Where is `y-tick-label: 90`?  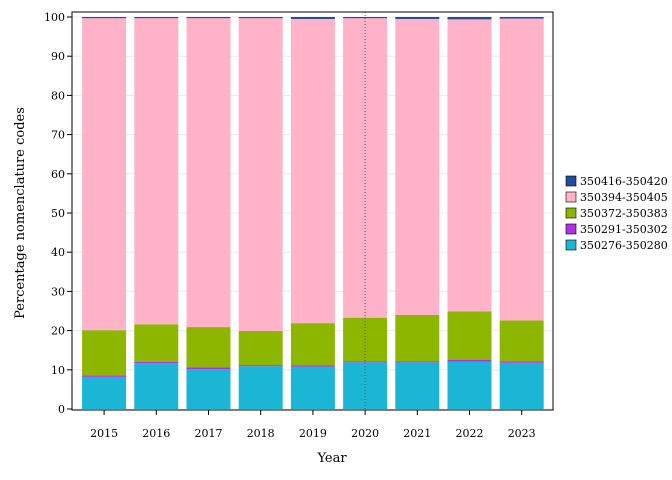
y-tick-label: 90 is located at coordinates (58, 56).